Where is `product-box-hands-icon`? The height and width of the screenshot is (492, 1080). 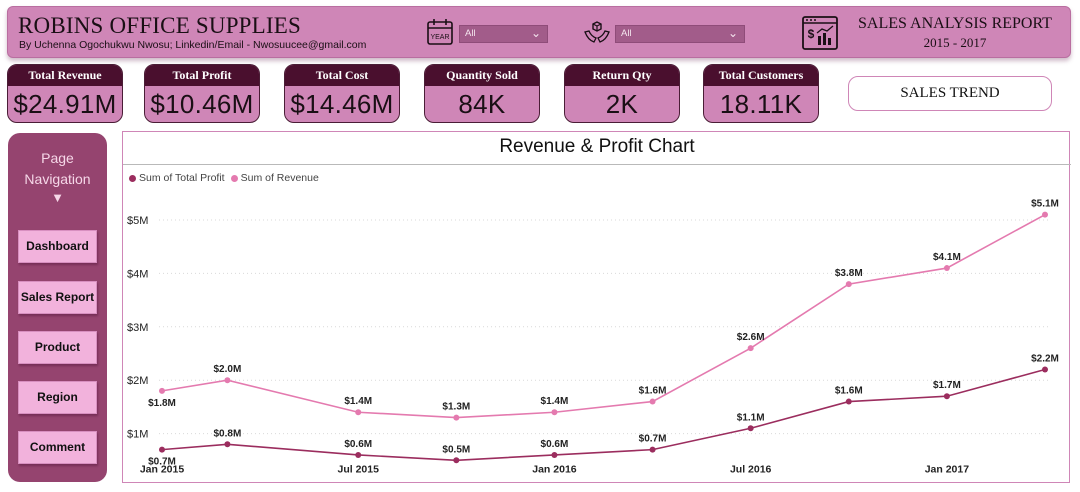
product-box-hands-icon is located at coordinates (597, 34).